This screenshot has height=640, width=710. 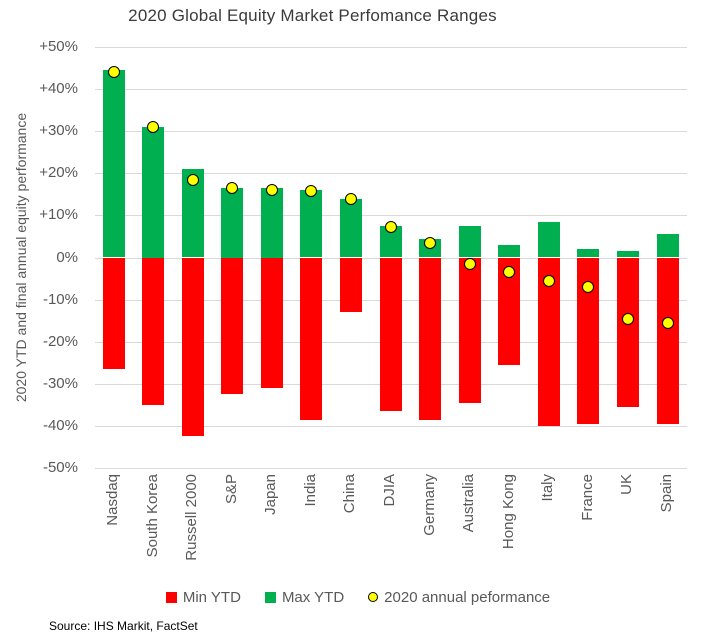 I want to click on x-category-label: DJIA, so click(x=389, y=490).